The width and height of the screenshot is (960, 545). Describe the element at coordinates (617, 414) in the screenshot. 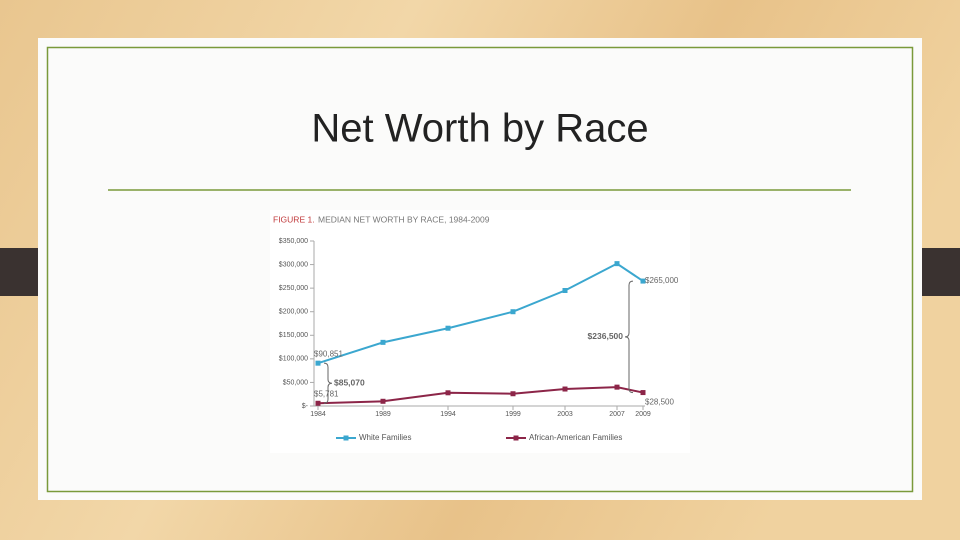

I see `x-tick-label: 2007` at that location.